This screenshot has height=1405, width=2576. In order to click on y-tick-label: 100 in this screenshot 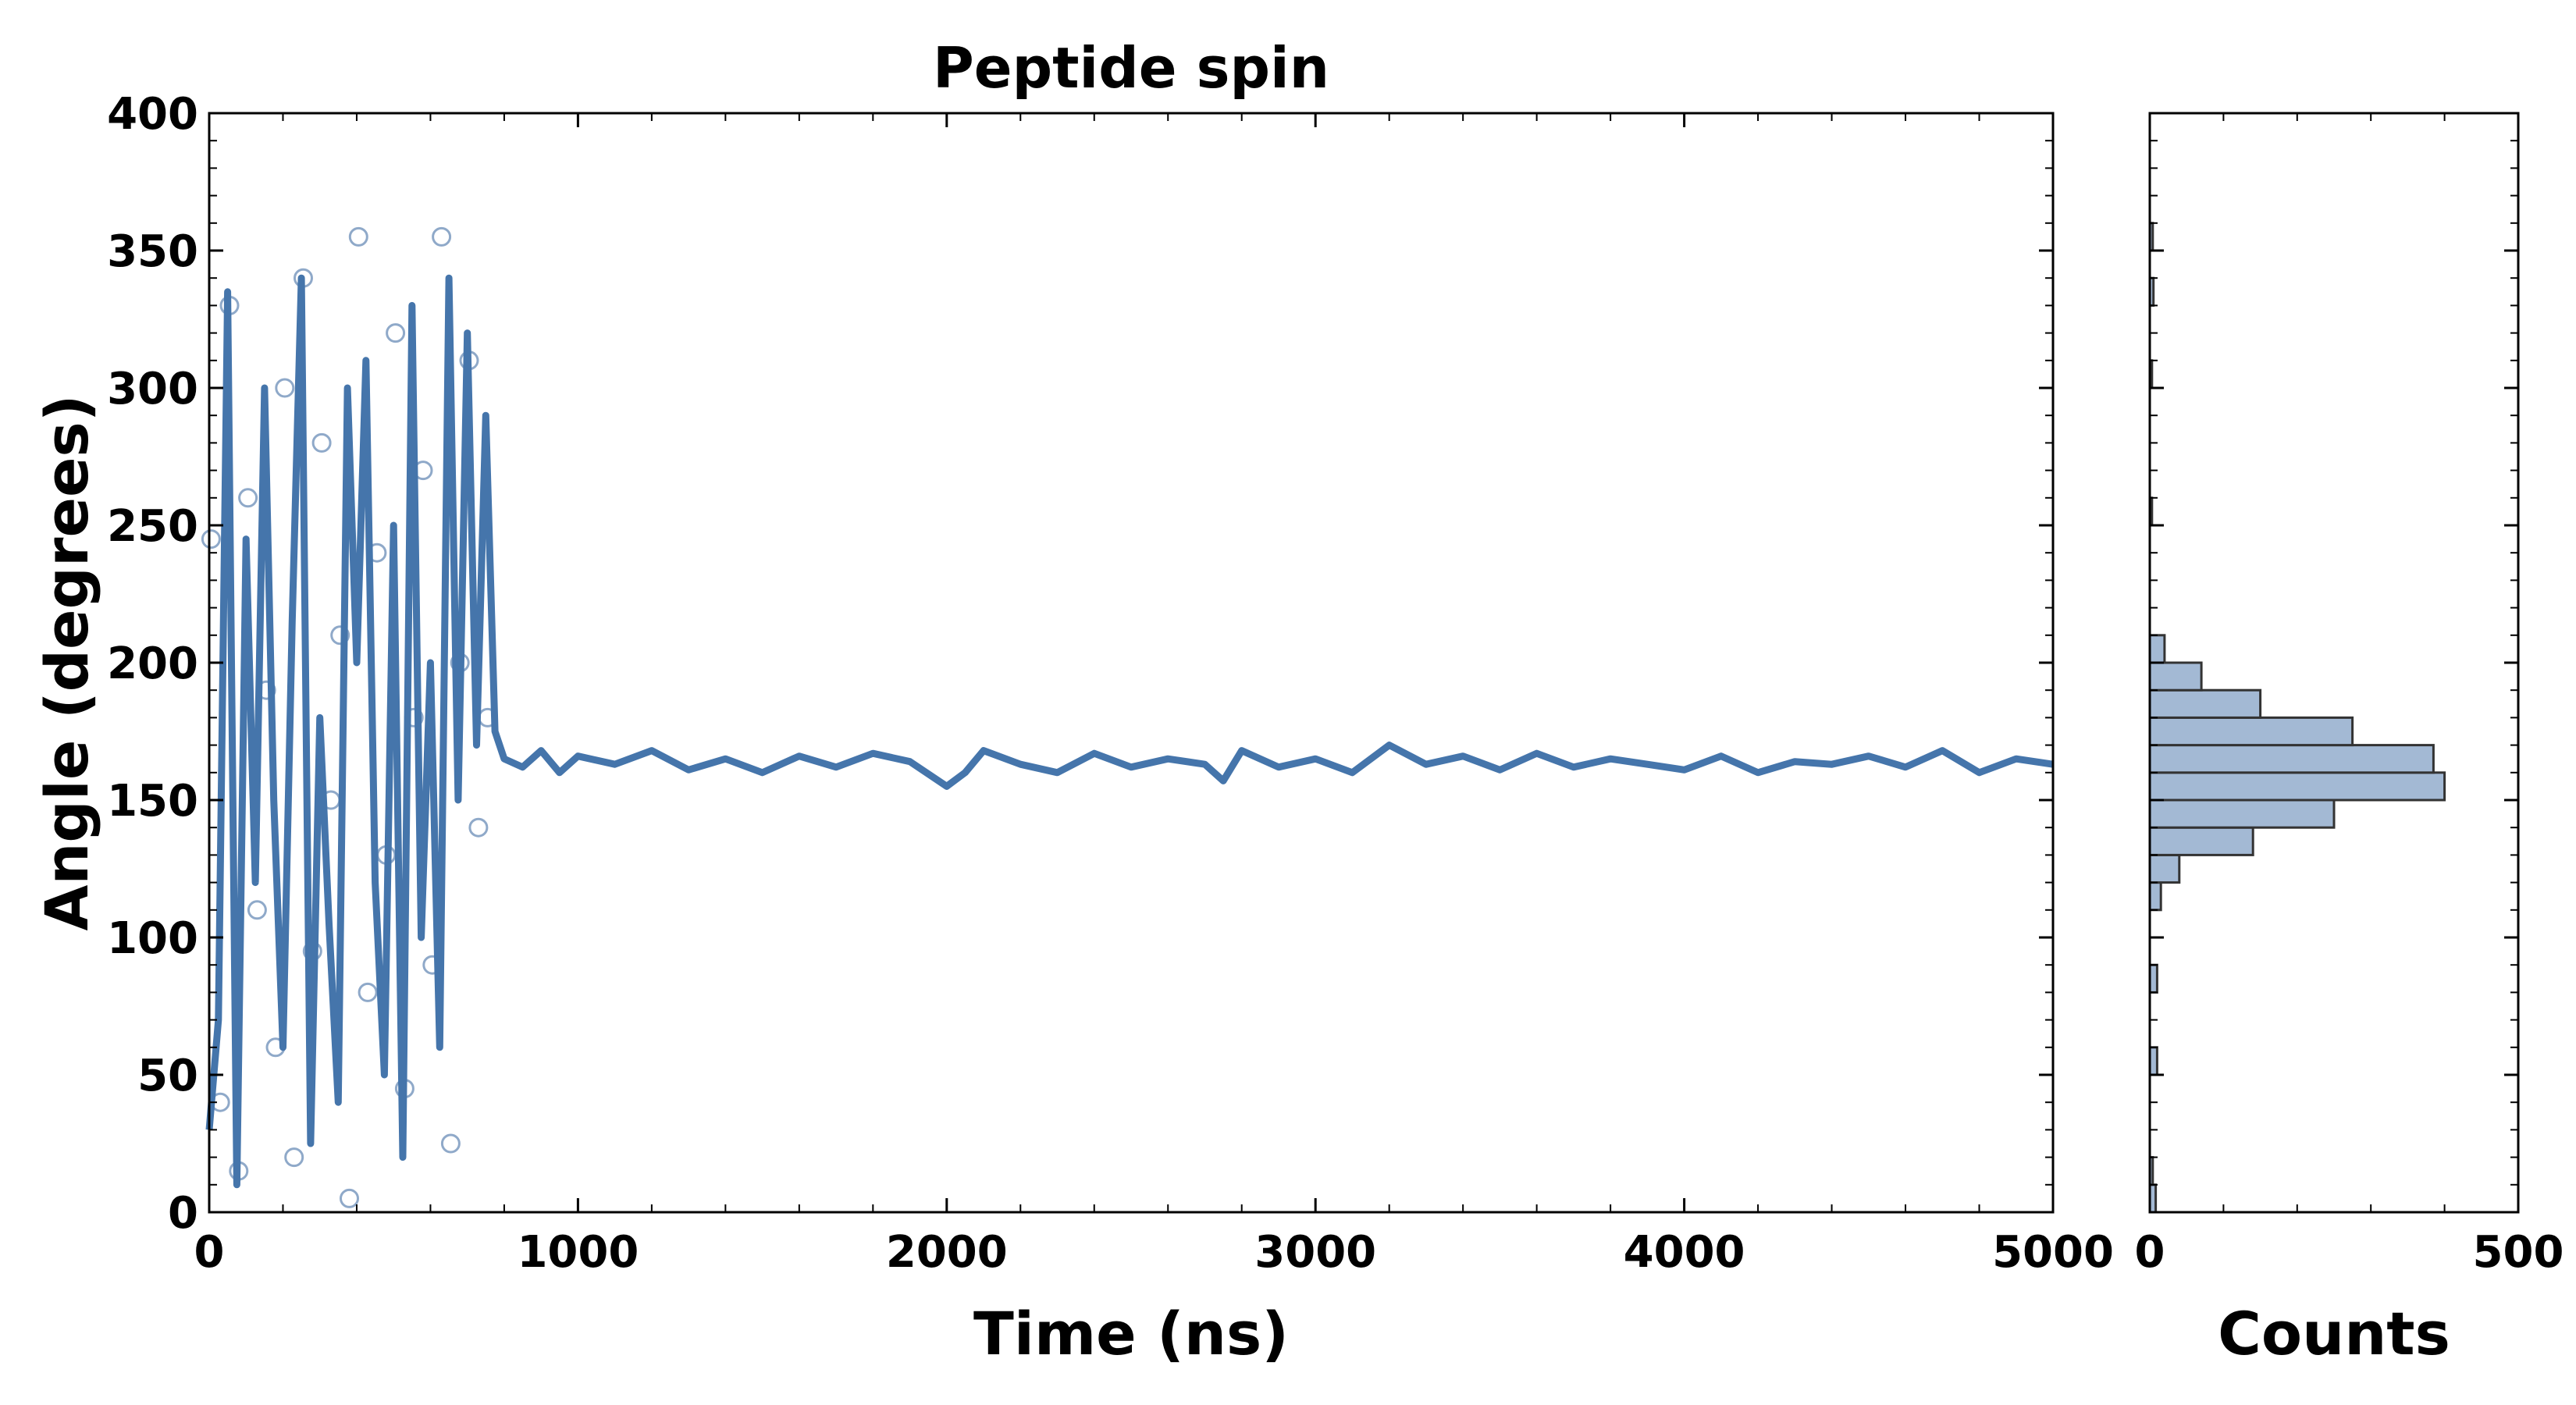, I will do `click(152, 939)`.